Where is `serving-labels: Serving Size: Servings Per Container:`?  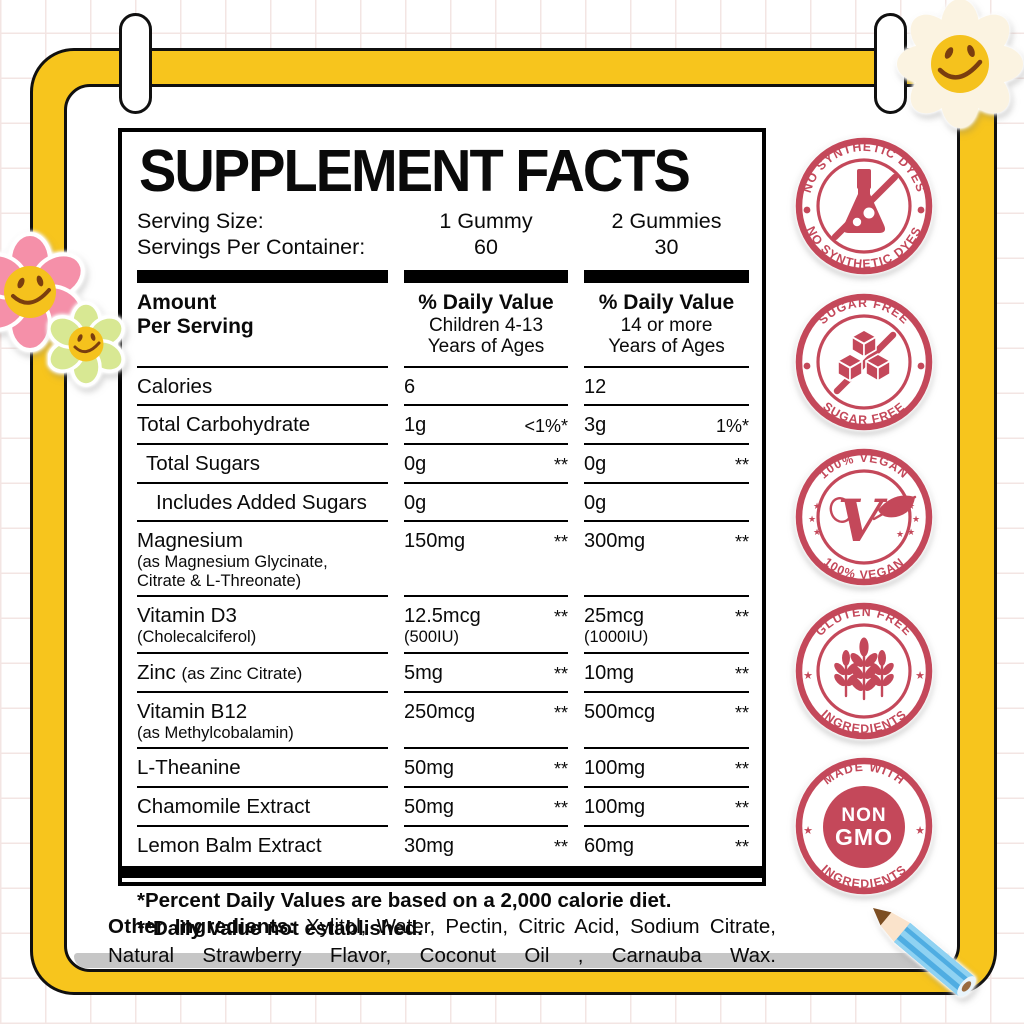
serving-labels: Serving Size: Servings Per Container: is located at coordinates (251, 234).